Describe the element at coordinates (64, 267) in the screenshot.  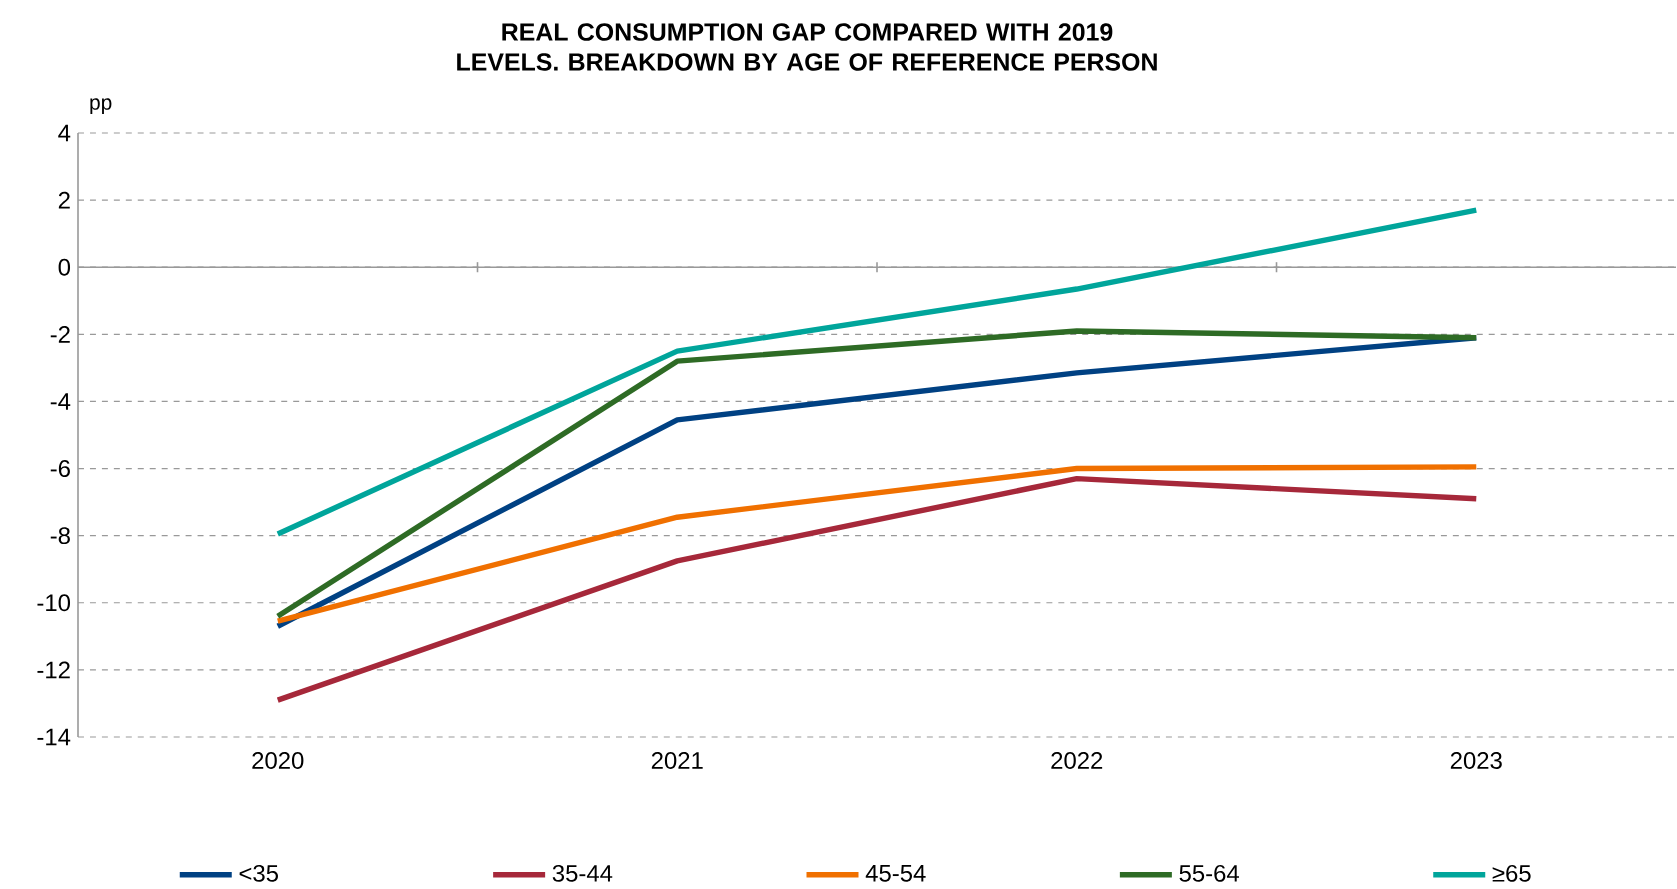
I see `y-tick-label: 0` at that location.